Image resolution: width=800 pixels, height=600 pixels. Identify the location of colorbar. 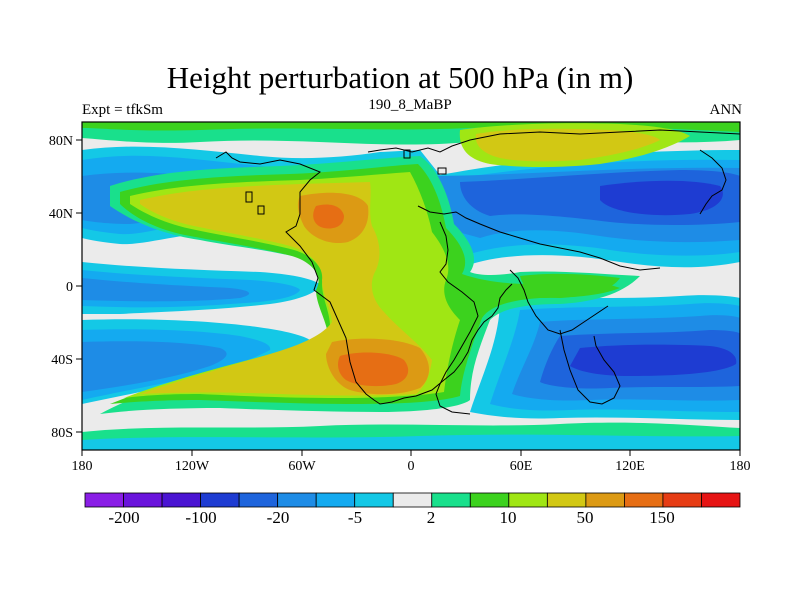
(412, 500).